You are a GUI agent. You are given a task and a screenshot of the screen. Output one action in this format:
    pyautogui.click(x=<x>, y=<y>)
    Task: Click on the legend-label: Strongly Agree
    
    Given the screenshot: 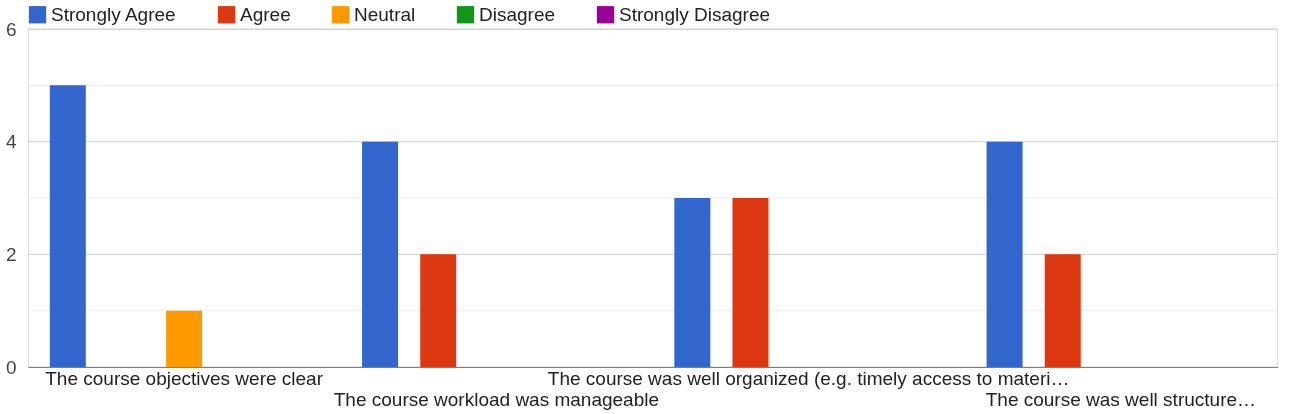 What is the action you would take?
    pyautogui.click(x=113, y=14)
    